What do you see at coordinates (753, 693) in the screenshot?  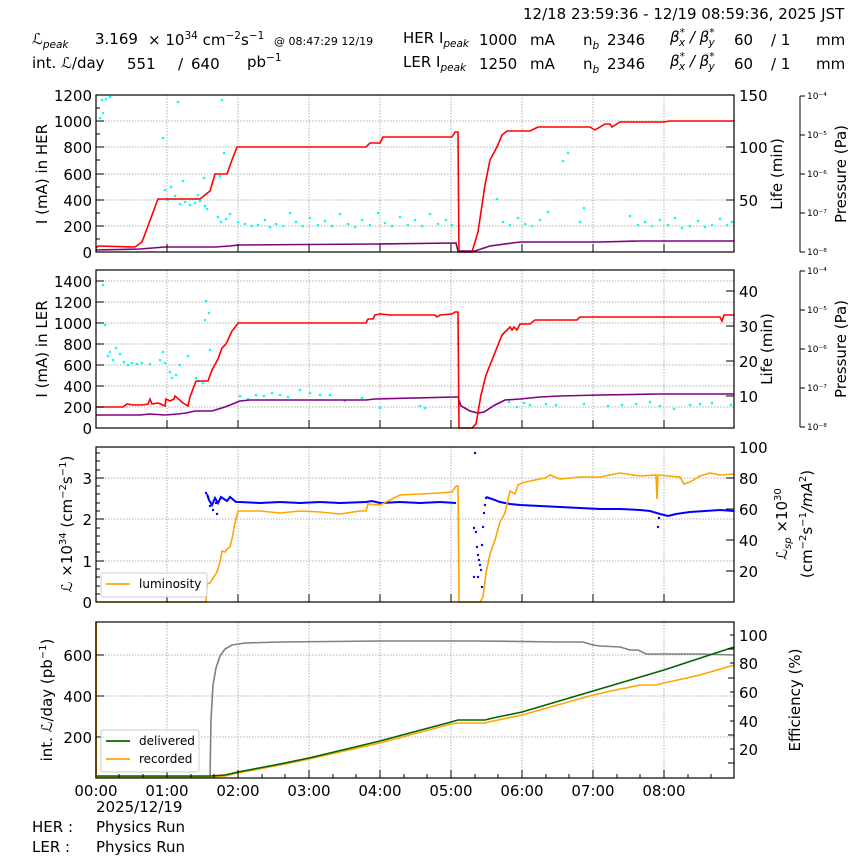 I see `eff-yticks: 20 40 60 80 100` at bounding box center [753, 693].